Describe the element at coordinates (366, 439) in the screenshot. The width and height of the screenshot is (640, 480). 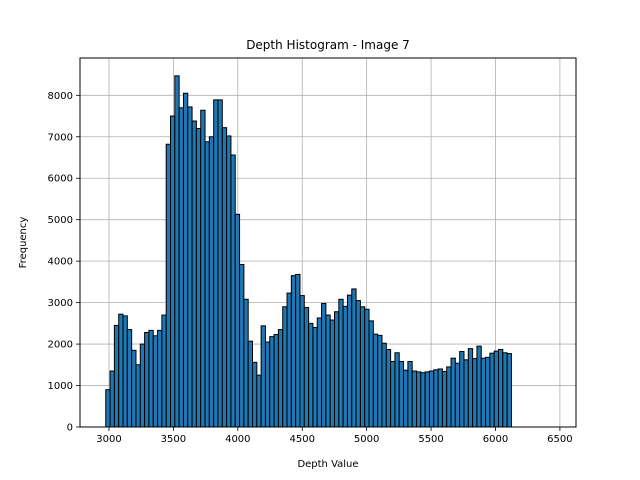
I see `x-tick-label: 5000` at that location.